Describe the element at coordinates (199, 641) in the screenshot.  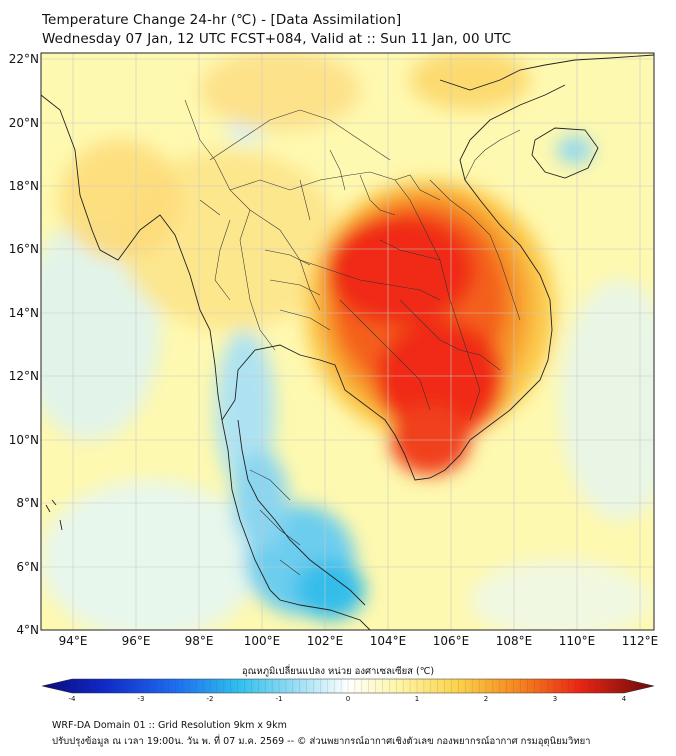
I see `lon-label: 98°E` at that location.